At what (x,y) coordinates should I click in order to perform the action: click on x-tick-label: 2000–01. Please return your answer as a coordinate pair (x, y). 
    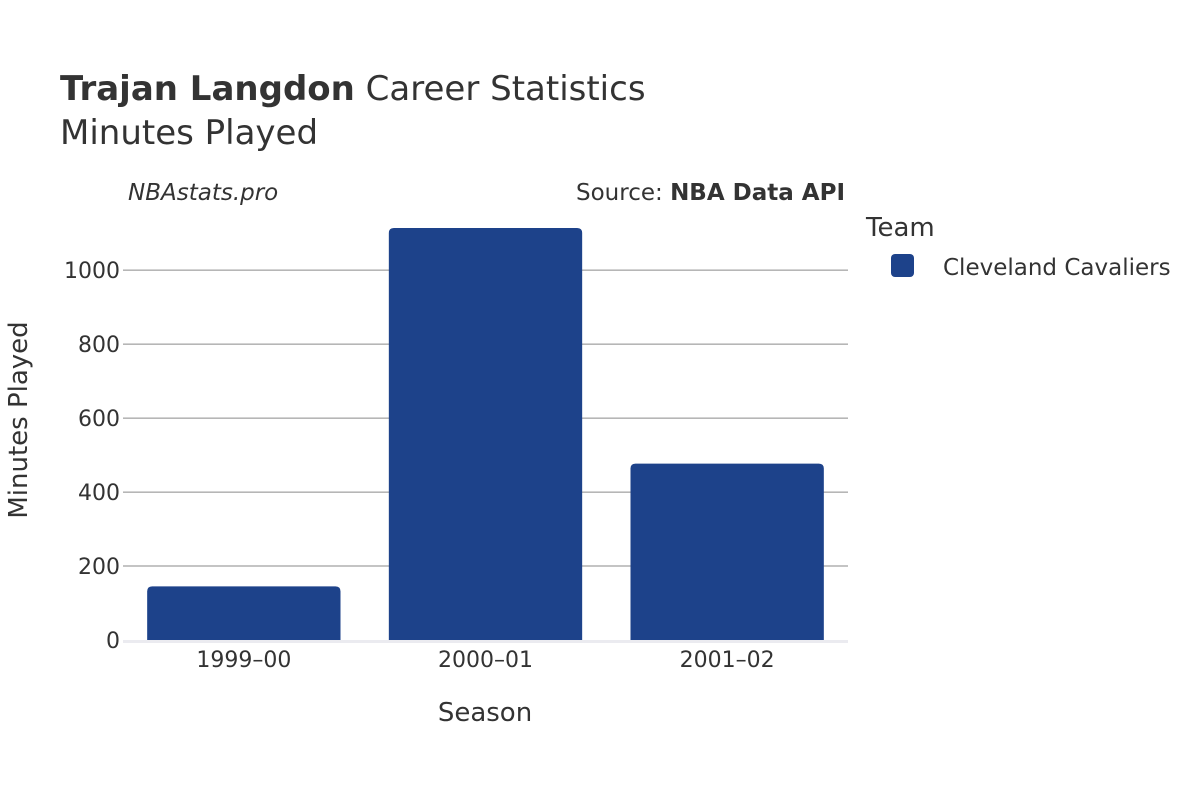
    Looking at the image, I should click on (485, 660).